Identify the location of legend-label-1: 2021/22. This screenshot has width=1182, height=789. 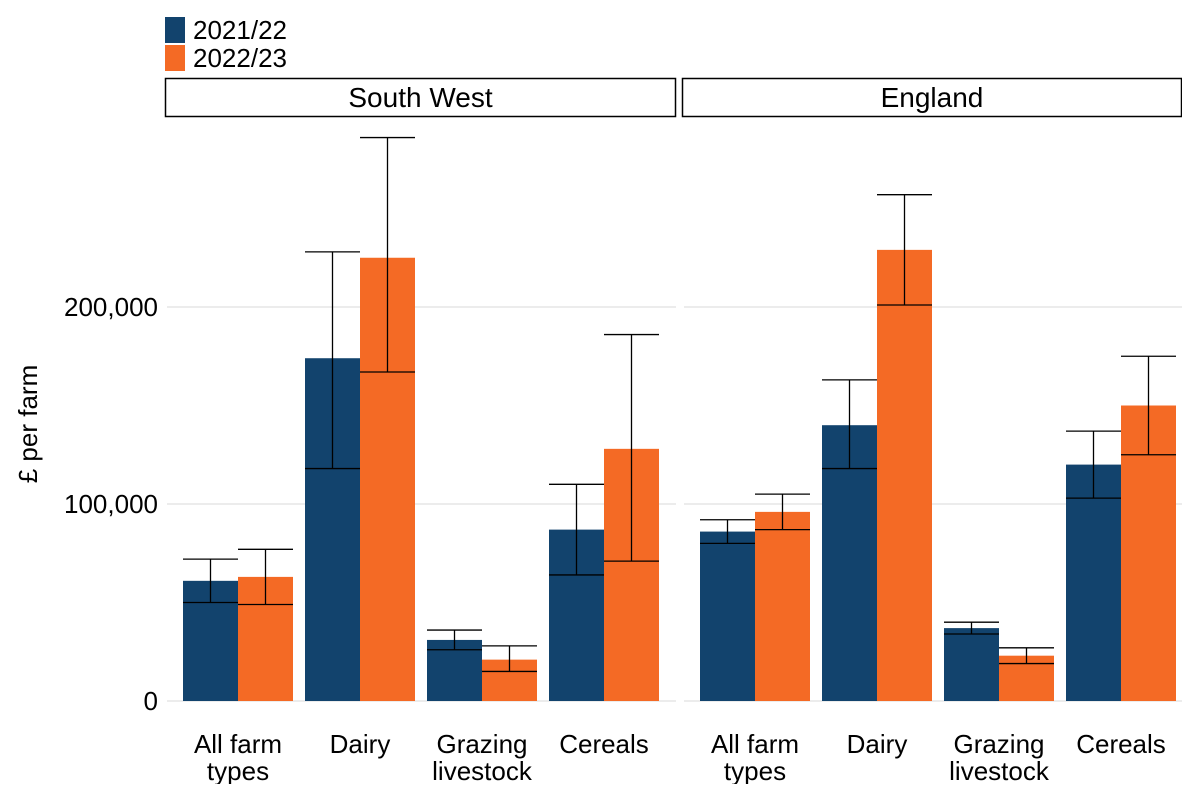
(240, 30).